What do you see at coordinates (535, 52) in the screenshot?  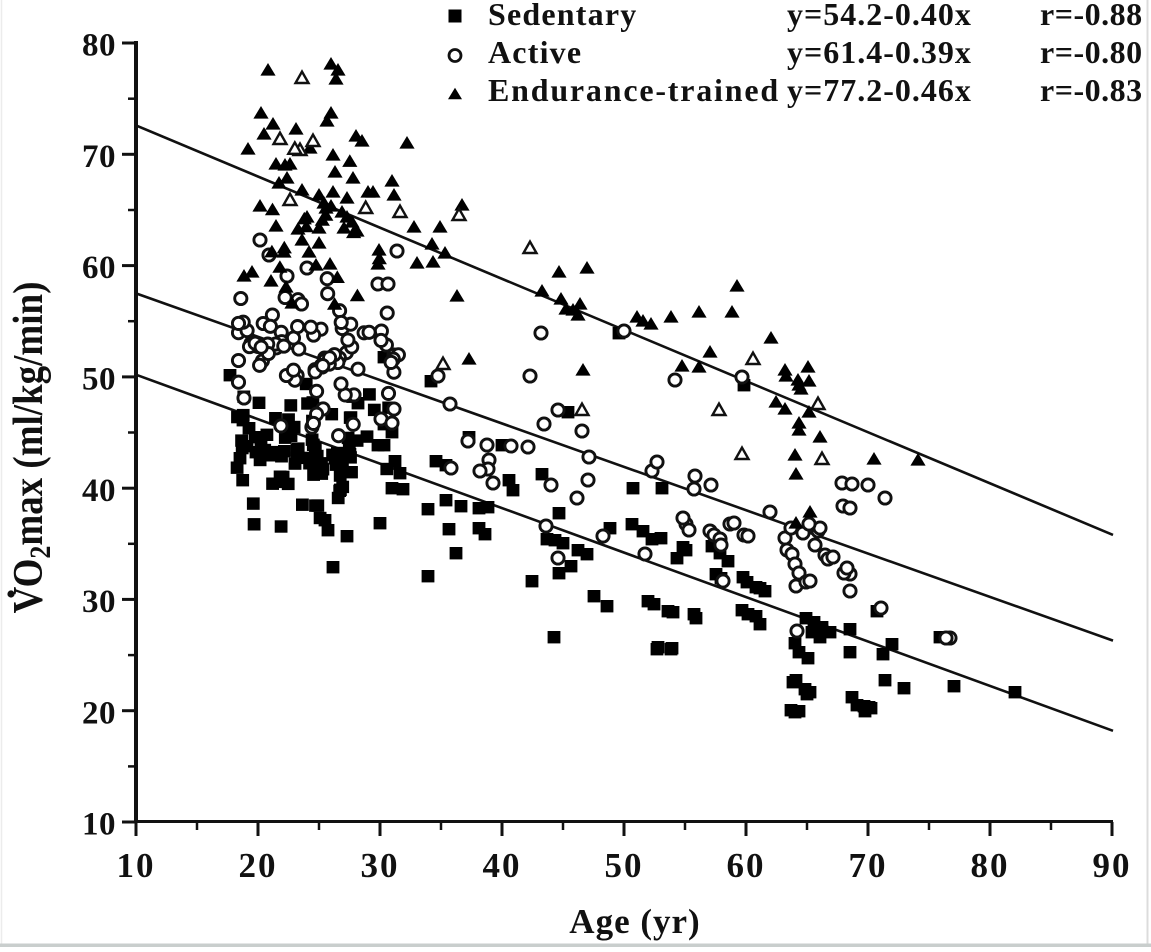 I see `svg-text: Active` at bounding box center [535, 52].